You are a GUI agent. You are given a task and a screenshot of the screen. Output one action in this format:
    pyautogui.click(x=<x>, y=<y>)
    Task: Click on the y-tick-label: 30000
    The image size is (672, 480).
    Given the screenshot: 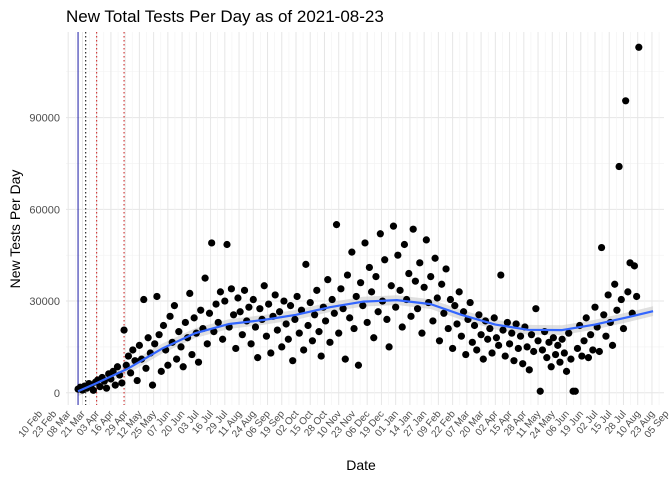 What is the action you would take?
    pyautogui.click(x=44, y=302)
    